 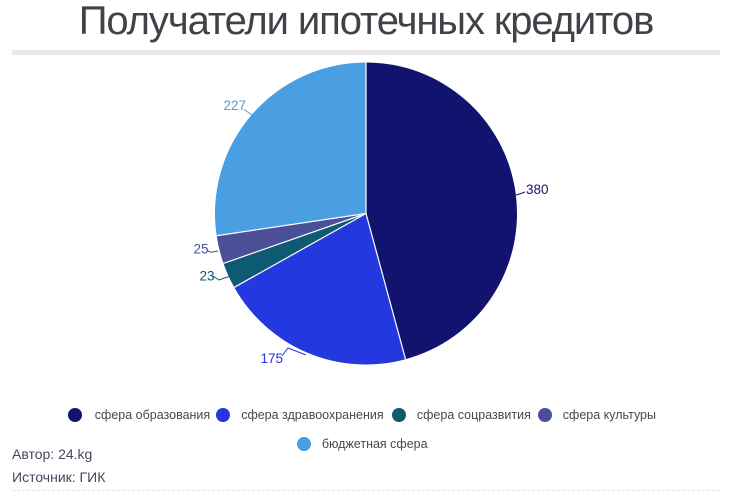 What do you see at coordinates (207, 276) in the screenshot?
I see `svg-text: 23` at bounding box center [207, 276].